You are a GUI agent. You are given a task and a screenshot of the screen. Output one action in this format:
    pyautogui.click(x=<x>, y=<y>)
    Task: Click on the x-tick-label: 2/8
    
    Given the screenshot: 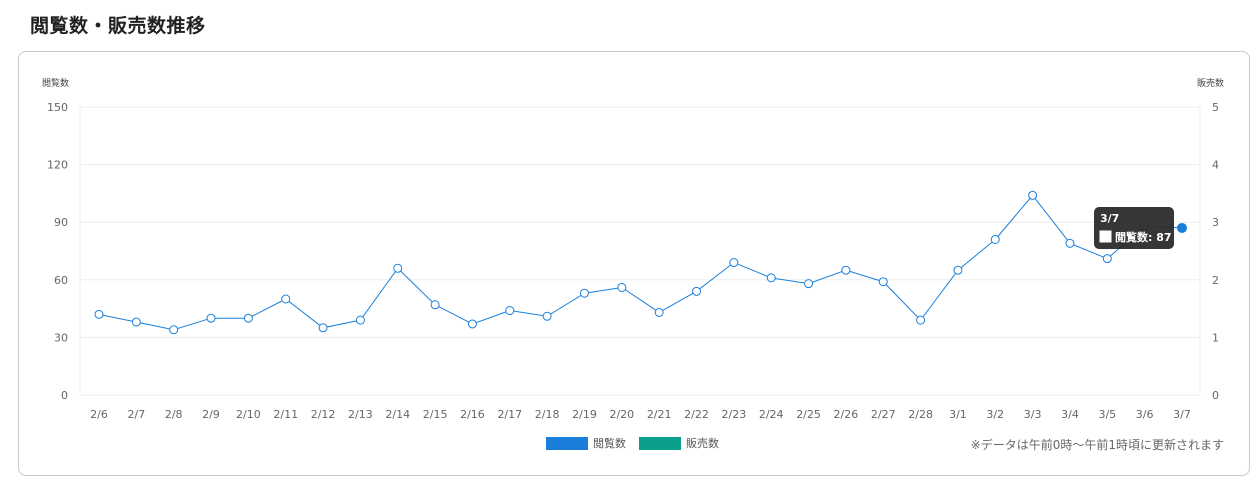 What is the action you would take?
    pyautogui.click(x=174, y=414)
    